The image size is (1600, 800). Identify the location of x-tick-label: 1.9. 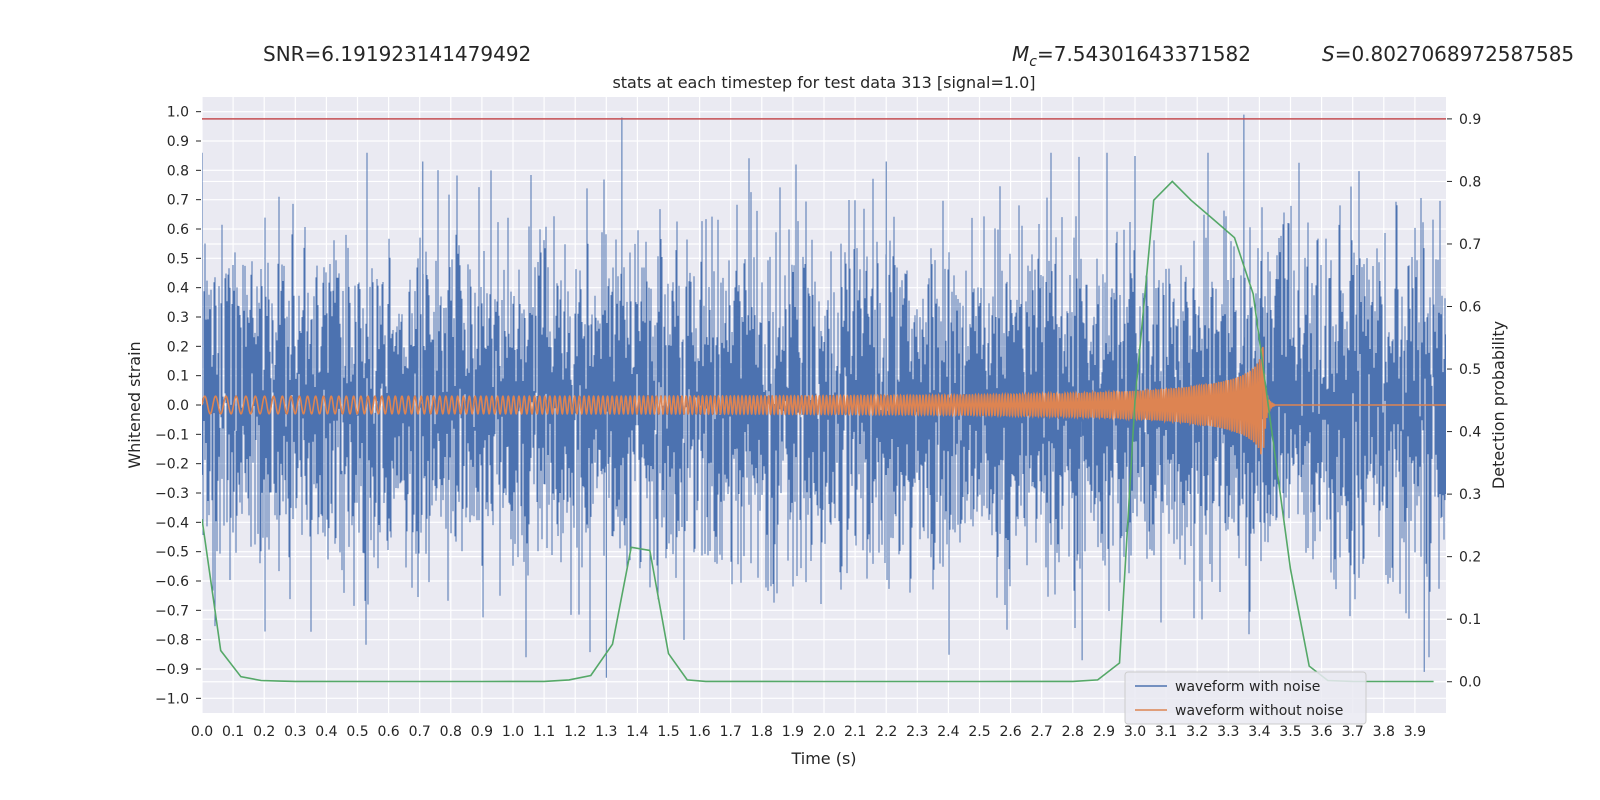
(793, 732).